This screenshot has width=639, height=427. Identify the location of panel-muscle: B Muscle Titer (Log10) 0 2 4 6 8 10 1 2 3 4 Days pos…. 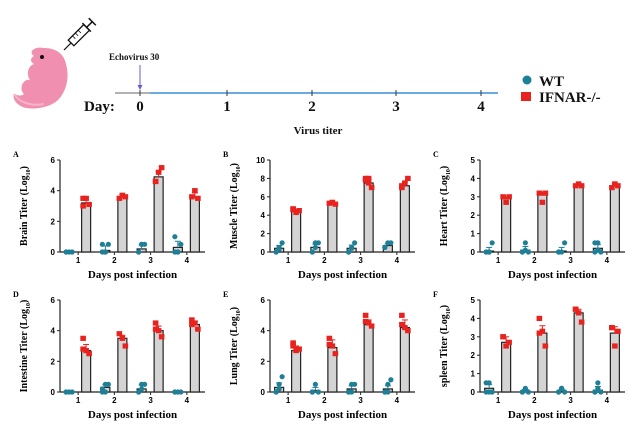
(320, 212).